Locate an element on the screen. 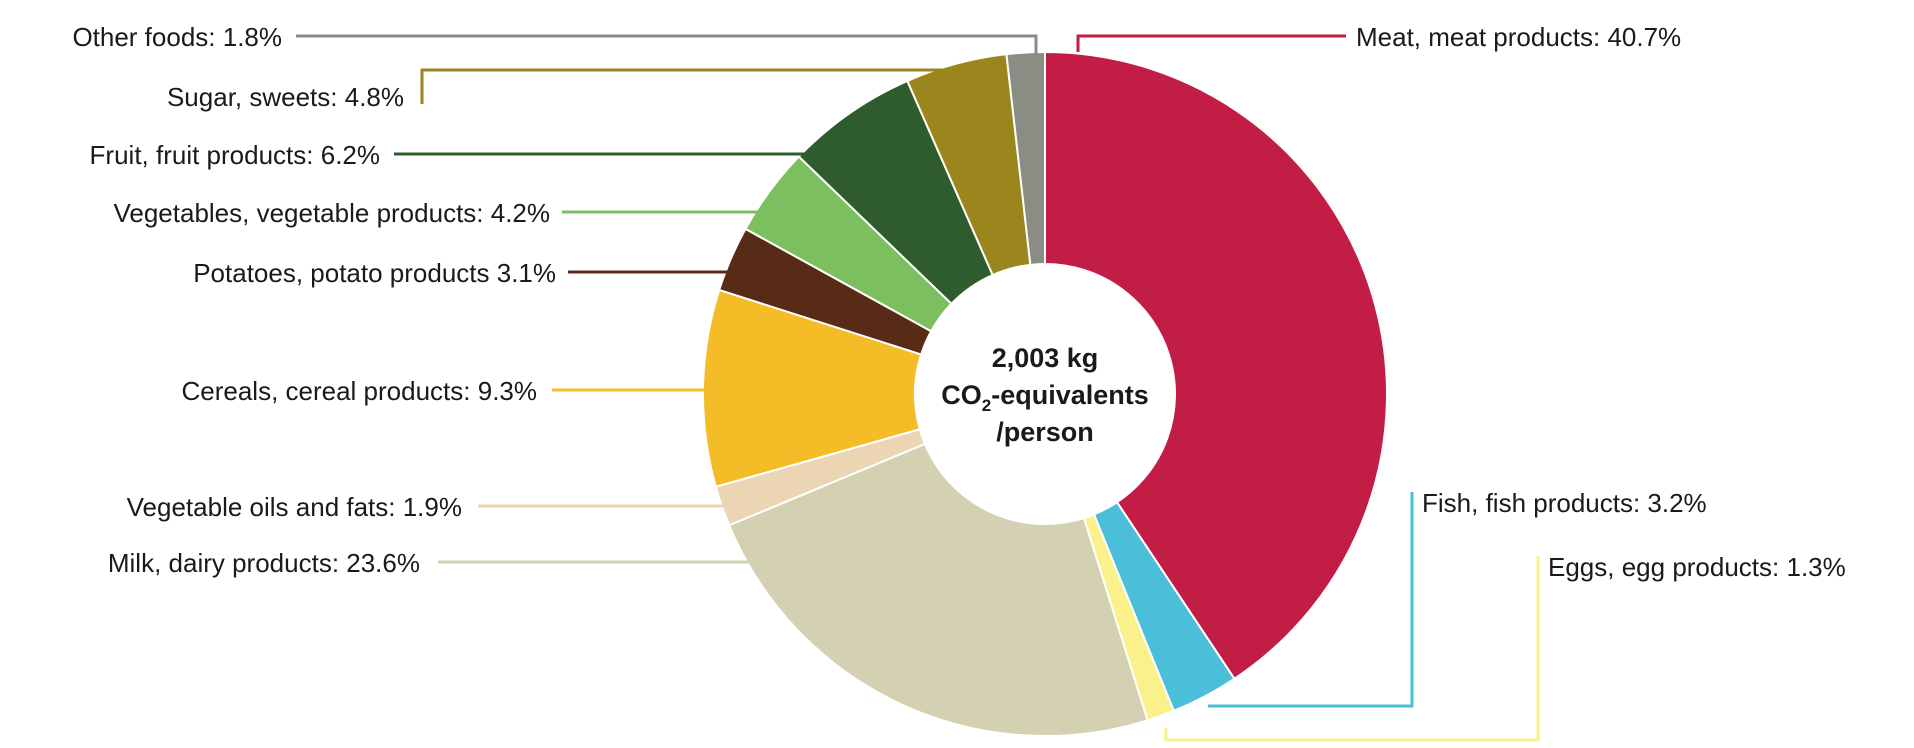 This screenshot has height=748, width=1914. slice-milk-dairy-products is located at coordinates (938, 589).